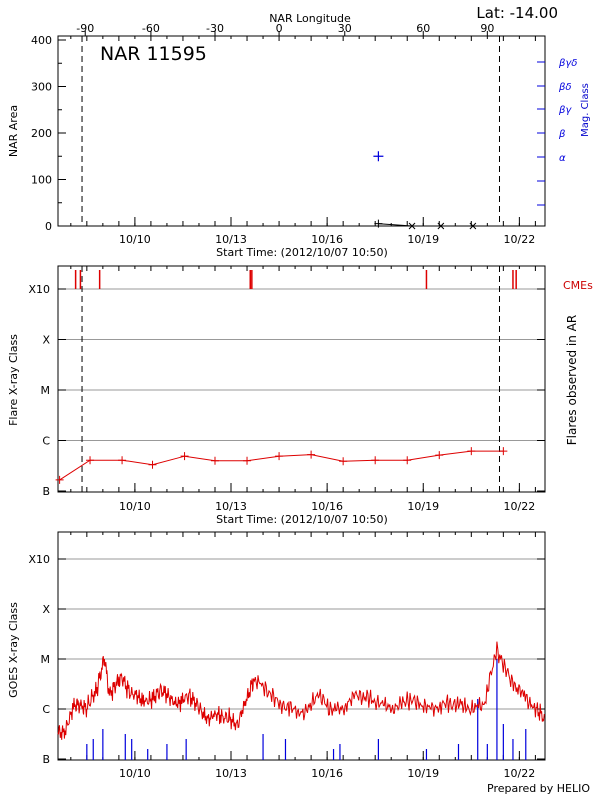 This screenshot has width=600, height=800. Describe the element at coordinates (302, 252) in the screenshot. I see `panel1-x-label: Start Time: (2012/10/07 10:50)` at that location.